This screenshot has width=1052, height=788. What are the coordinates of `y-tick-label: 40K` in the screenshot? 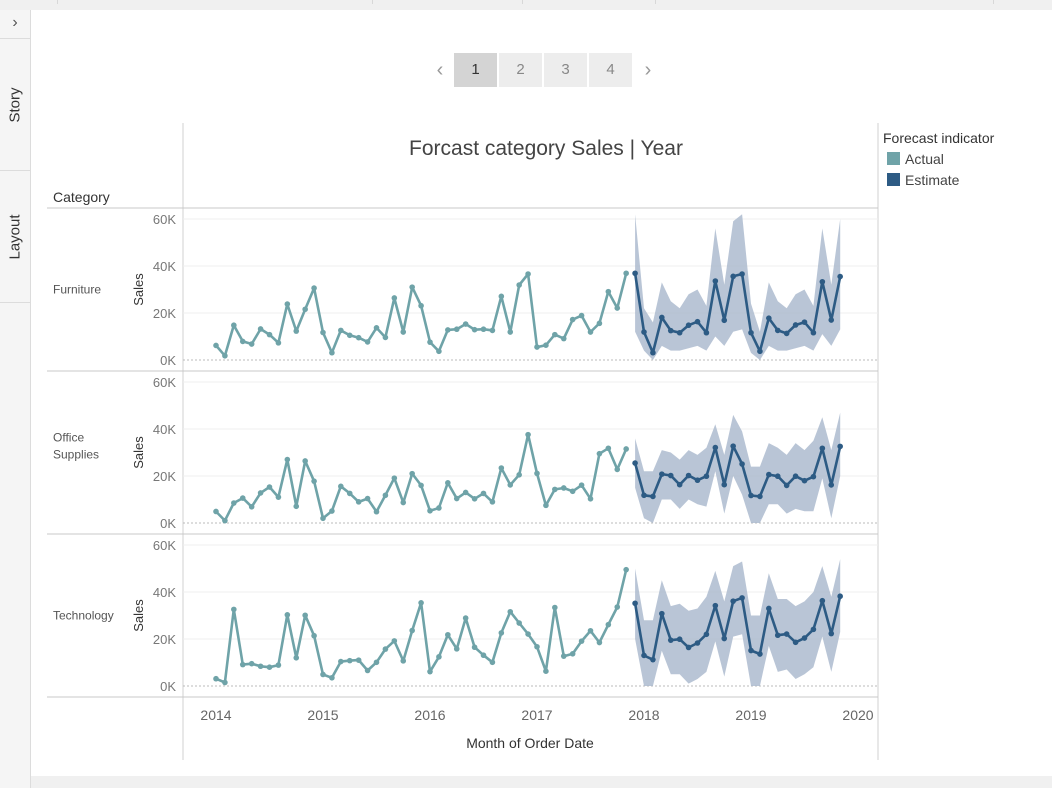 It's located at (164, 266).